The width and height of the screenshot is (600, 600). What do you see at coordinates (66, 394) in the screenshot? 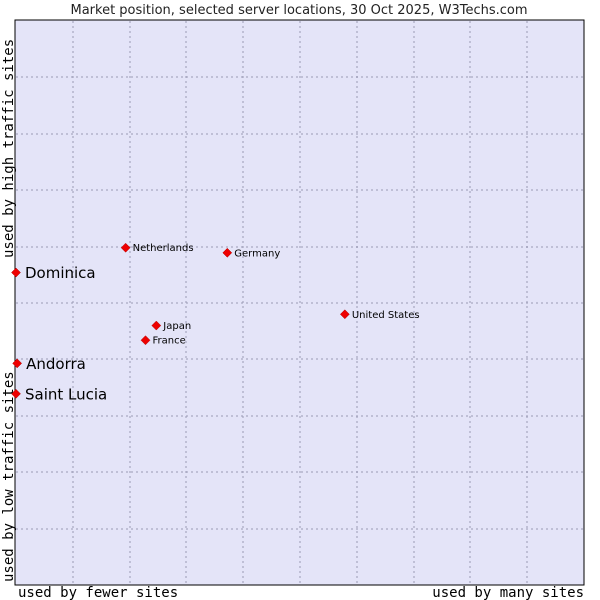
I see `data-point-label: Saint Lucia` at bounding box center [66, 394].